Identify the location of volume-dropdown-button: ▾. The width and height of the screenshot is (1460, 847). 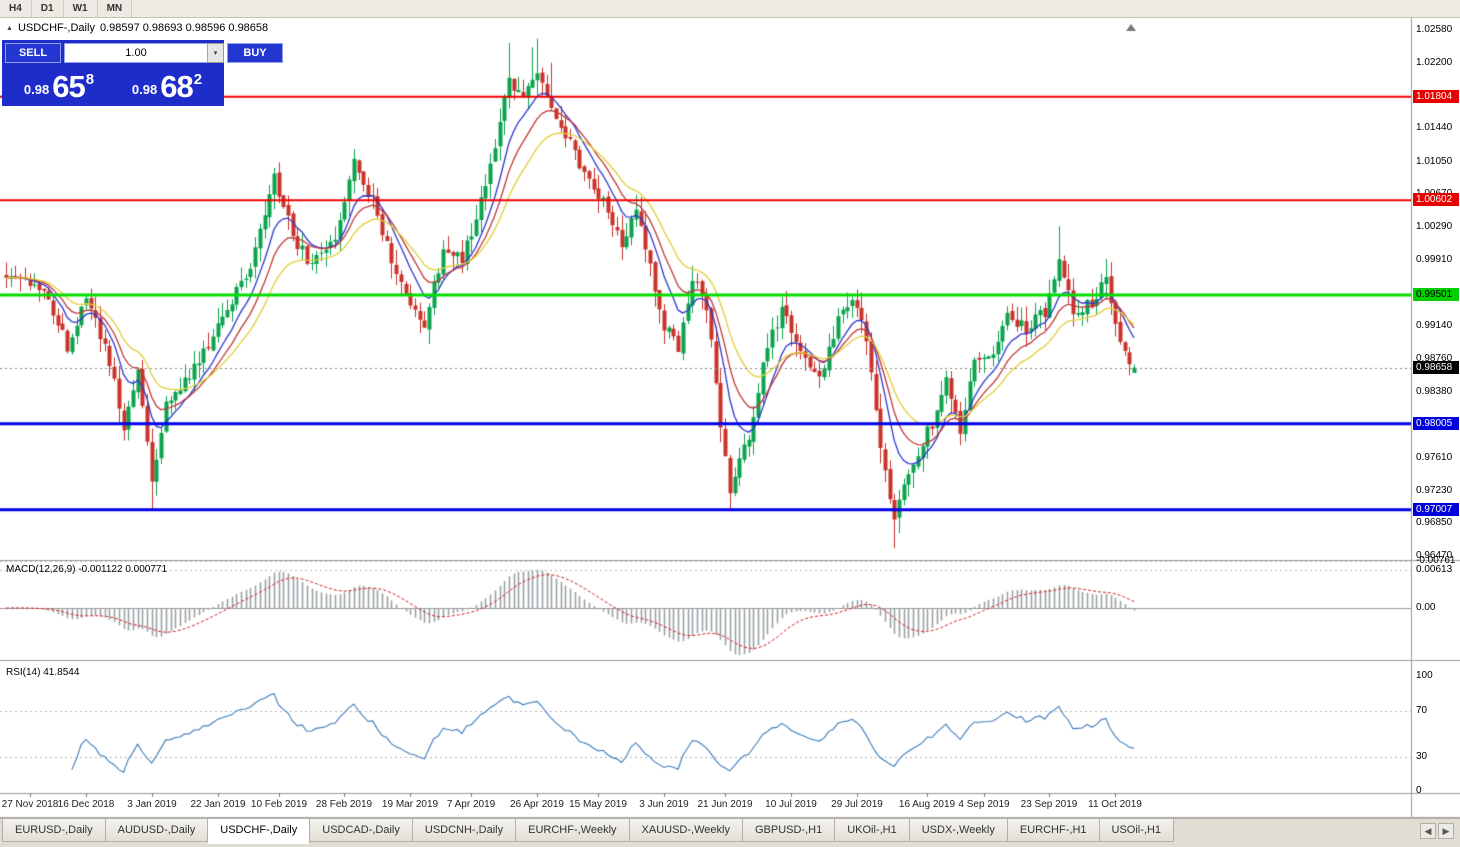
(216, 53).